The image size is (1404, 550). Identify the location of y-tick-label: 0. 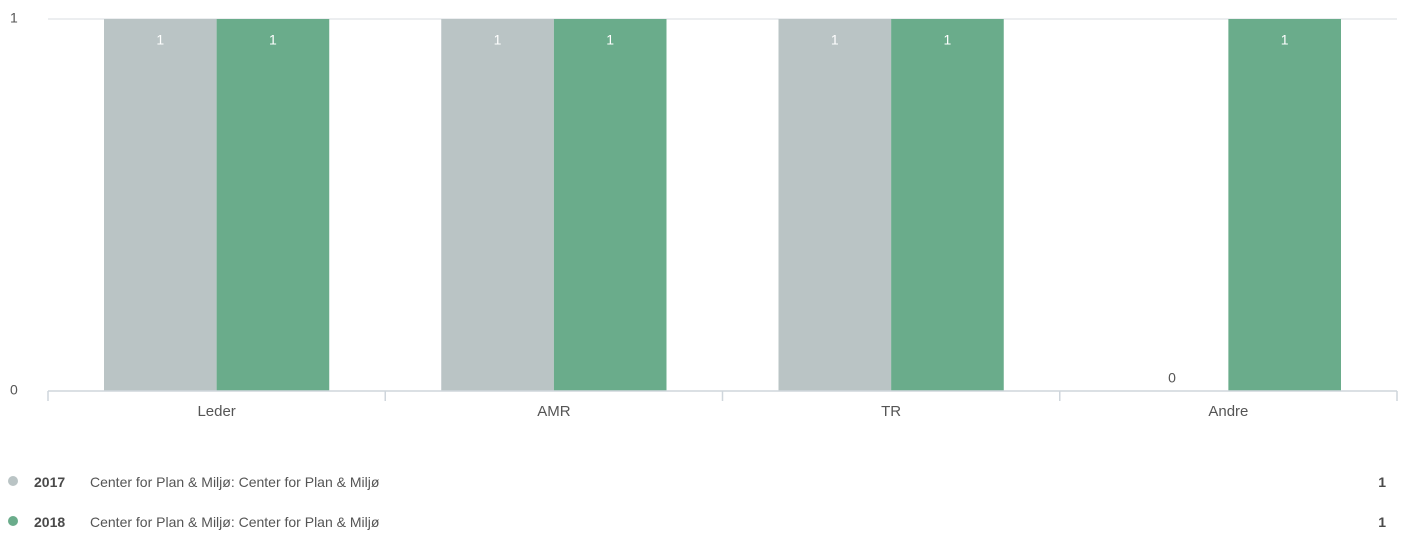
(14, 390).